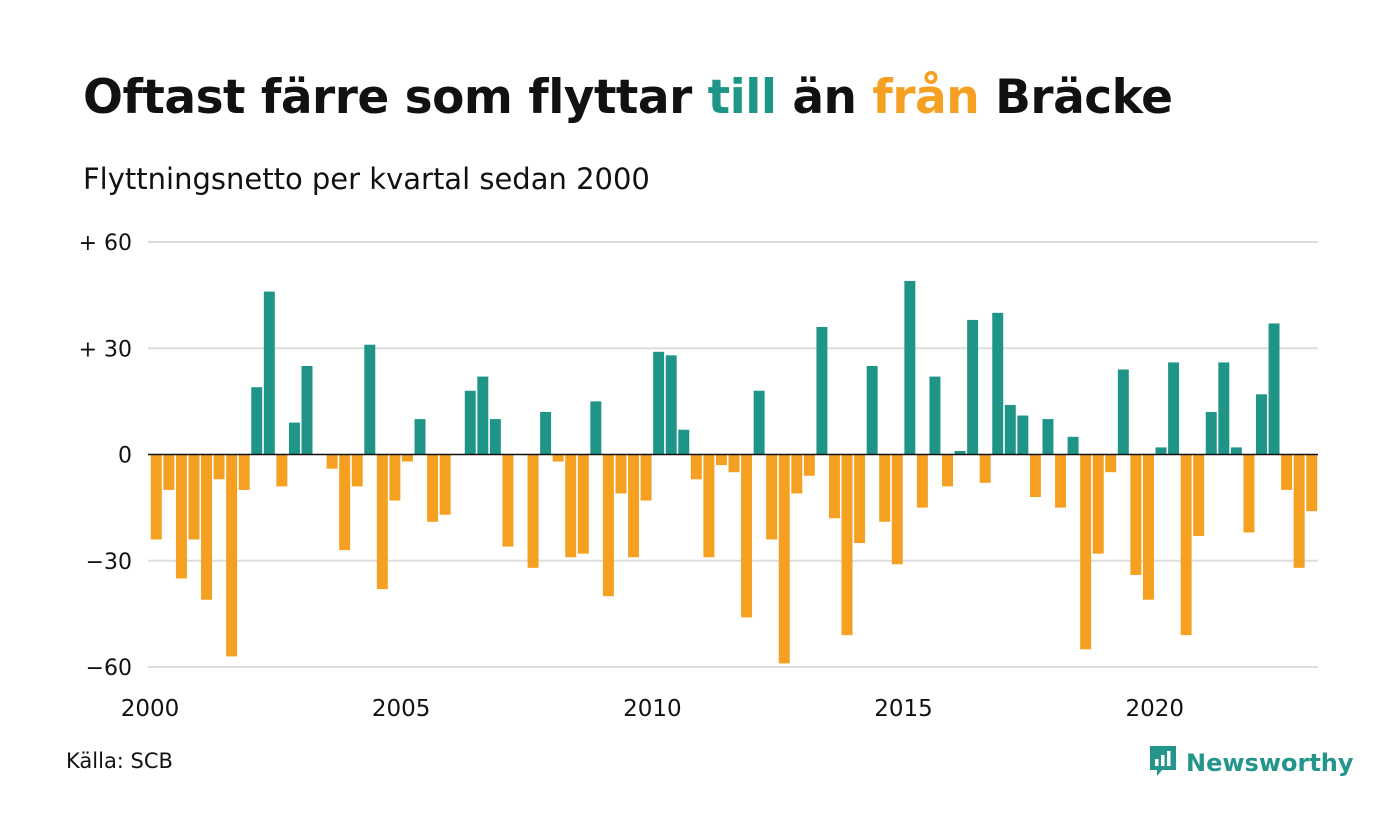 This screenshot has height=840, width=1400. Describe the element at coordinates (125, 456) in the screenshot. I see `y-tick-label: 0` at that location.